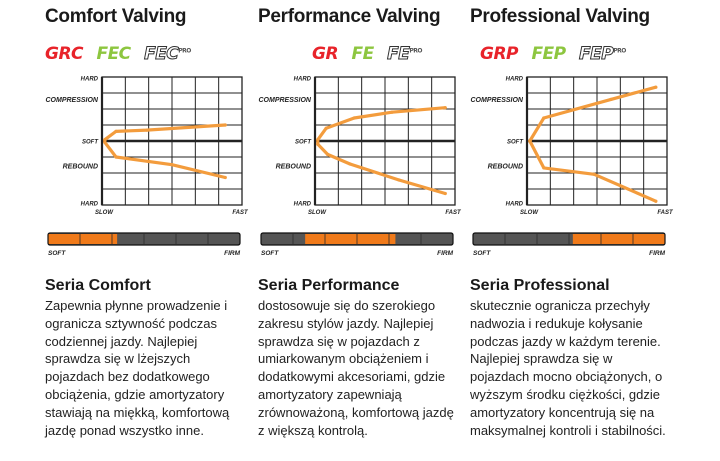 The image size is (720, 461). Describe the element at coordinates (603, 54) in the screenshot. I see `logo-fep-pro: FEPPRO` at that location.